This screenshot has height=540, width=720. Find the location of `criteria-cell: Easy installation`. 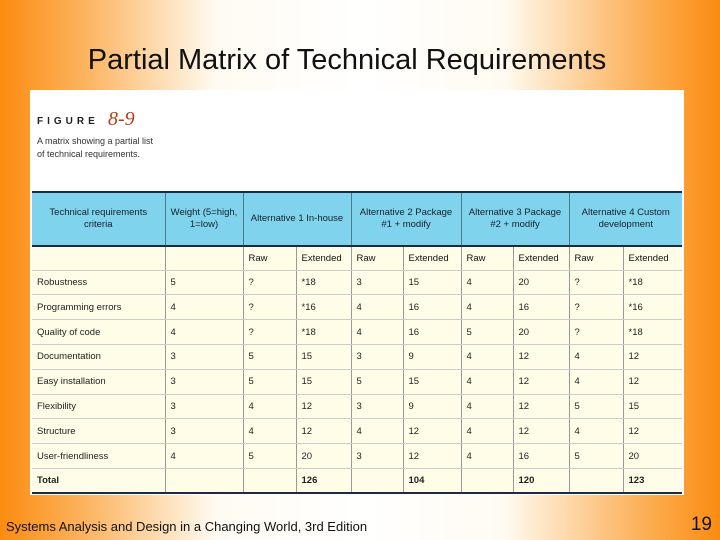

criteria-cell: Easy installation is located at coordinates (99, 382).